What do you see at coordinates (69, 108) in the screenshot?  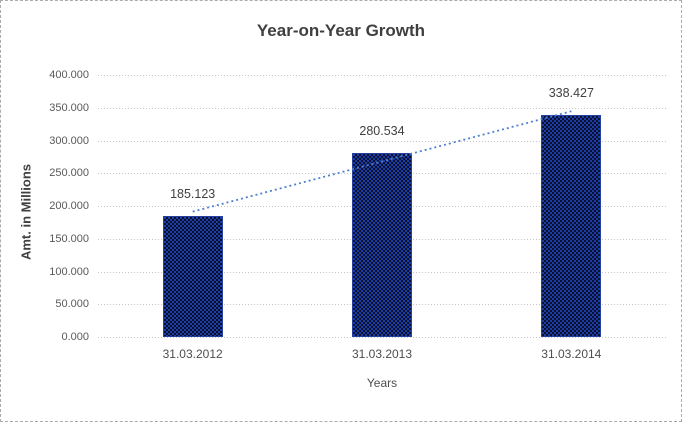 I see `y-tick-label: 350.000` at bounding box center [69, 108].